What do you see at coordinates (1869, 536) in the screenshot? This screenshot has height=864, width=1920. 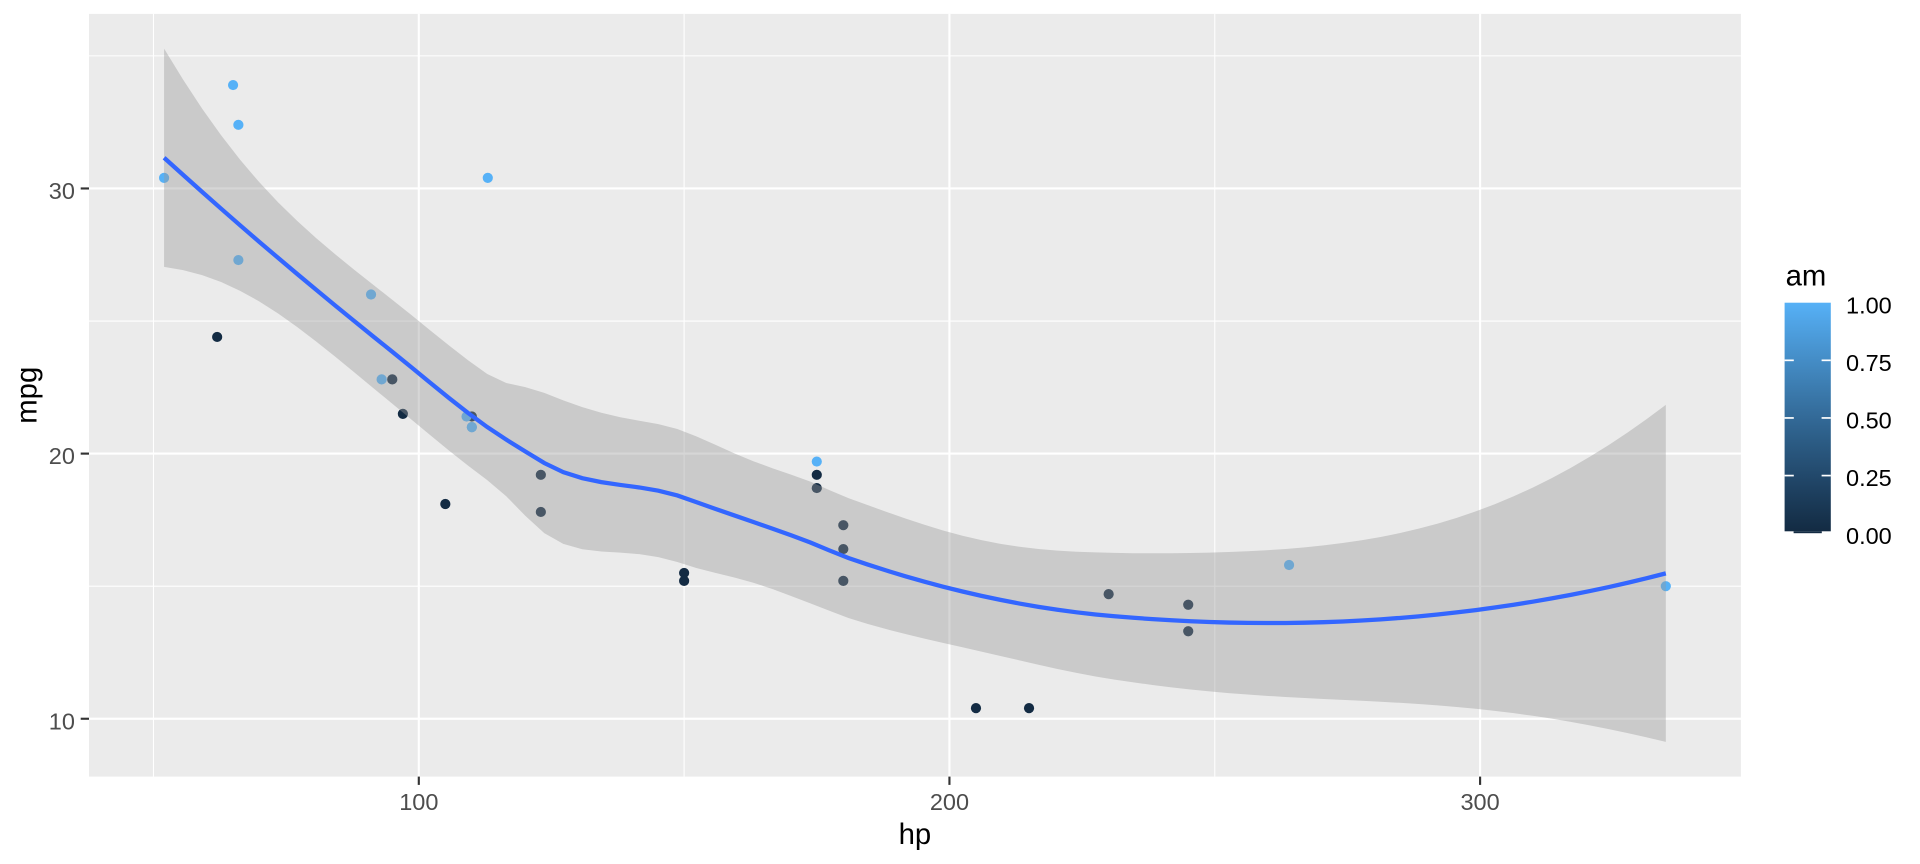 I see `svg-text: 0.00` at bounding box center [1869, 536].